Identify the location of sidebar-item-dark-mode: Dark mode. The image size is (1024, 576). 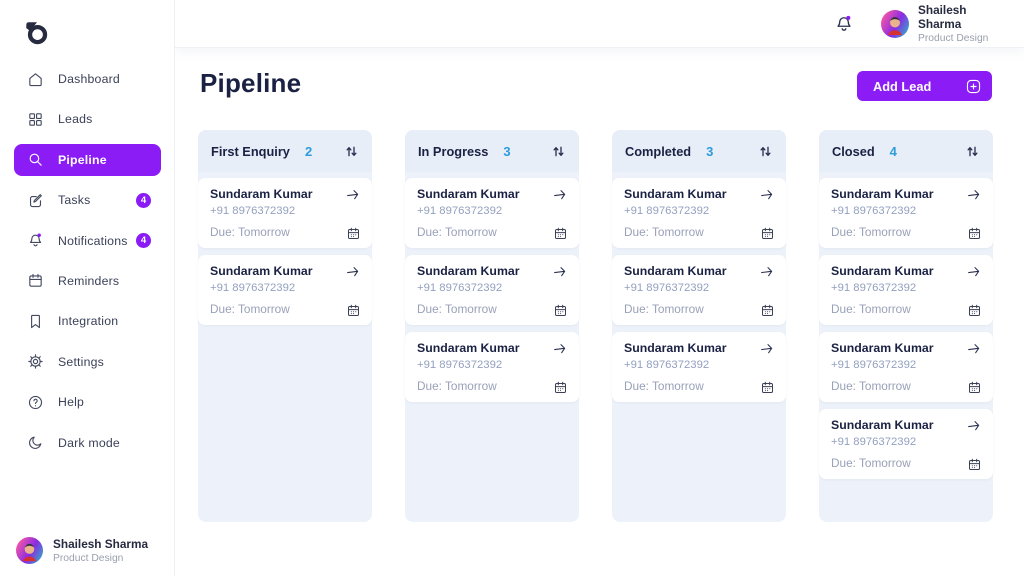
(87, 443).